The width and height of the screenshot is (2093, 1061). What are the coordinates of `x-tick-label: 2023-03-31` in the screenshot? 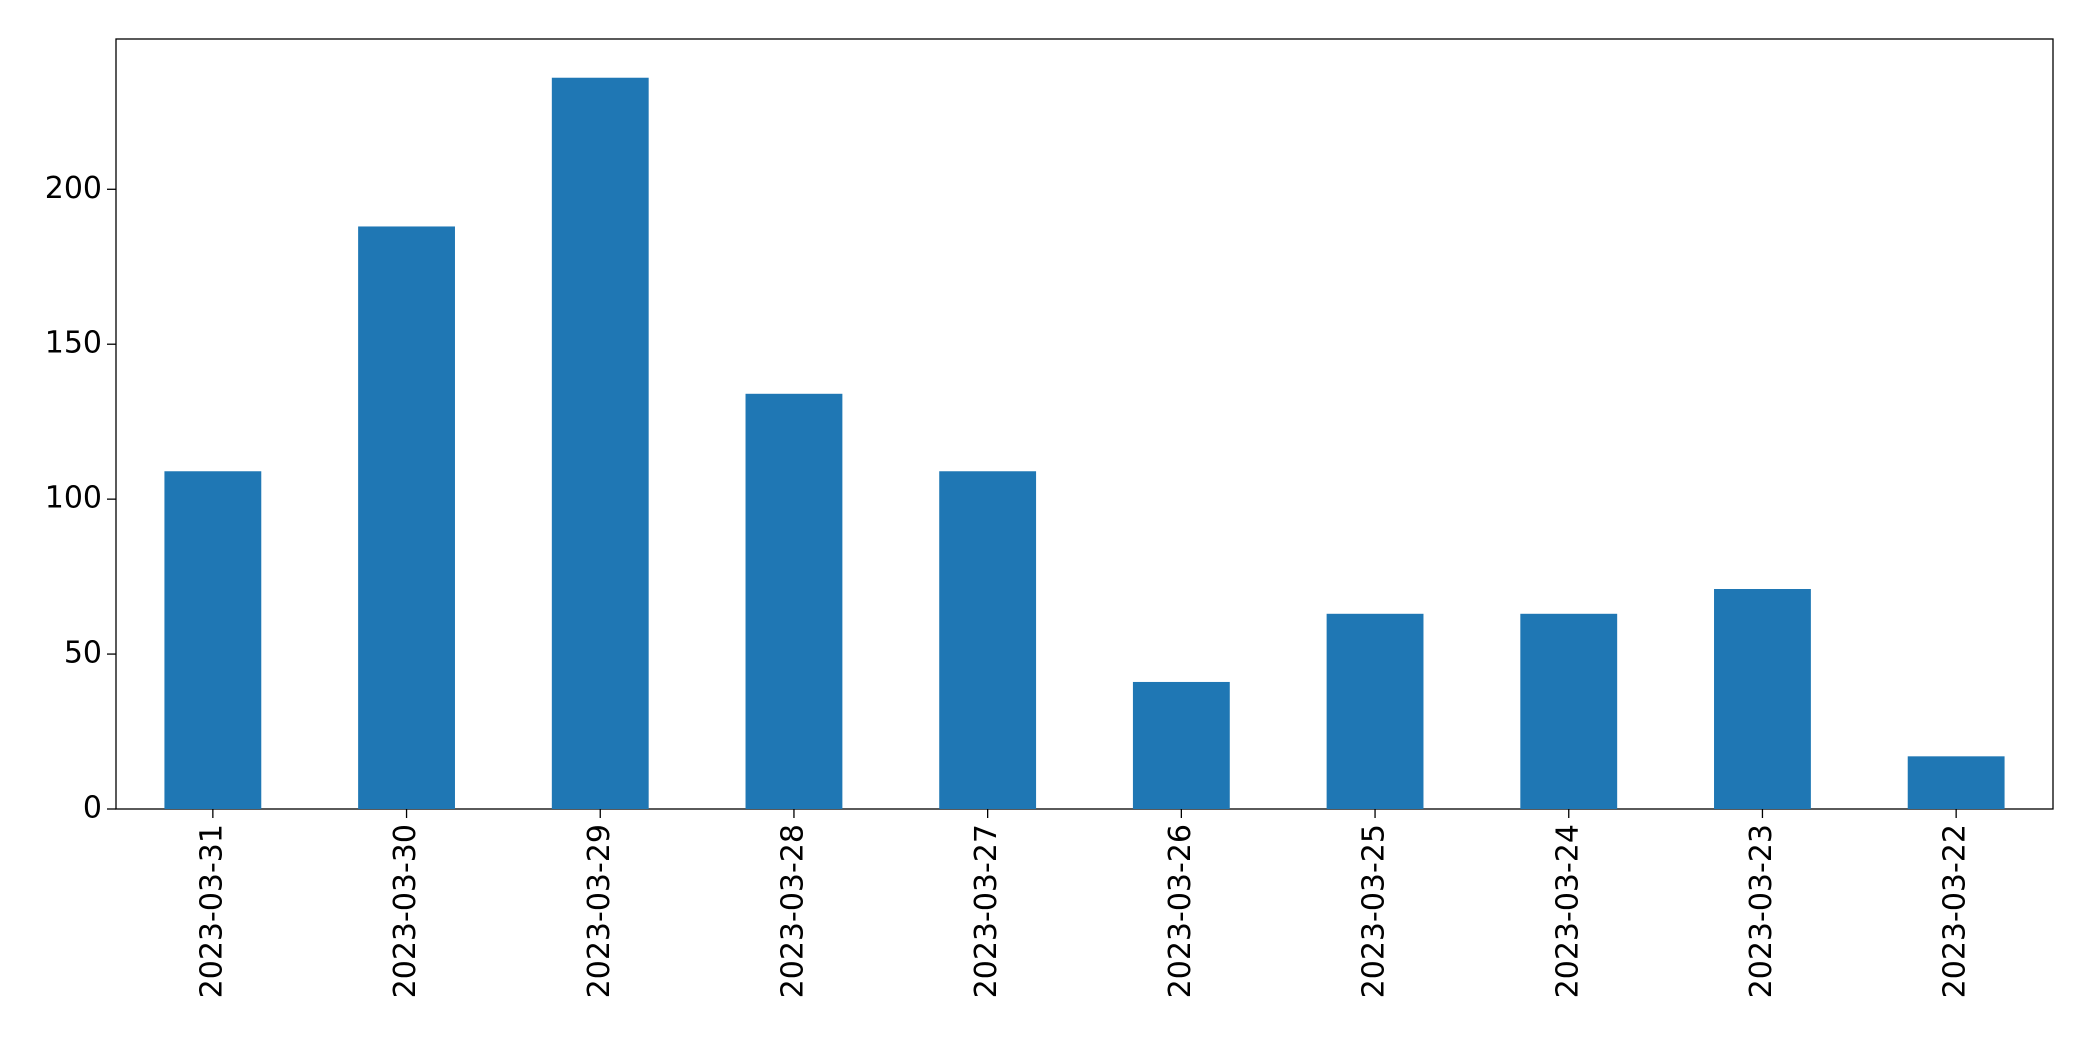 It's located at (211, 911).